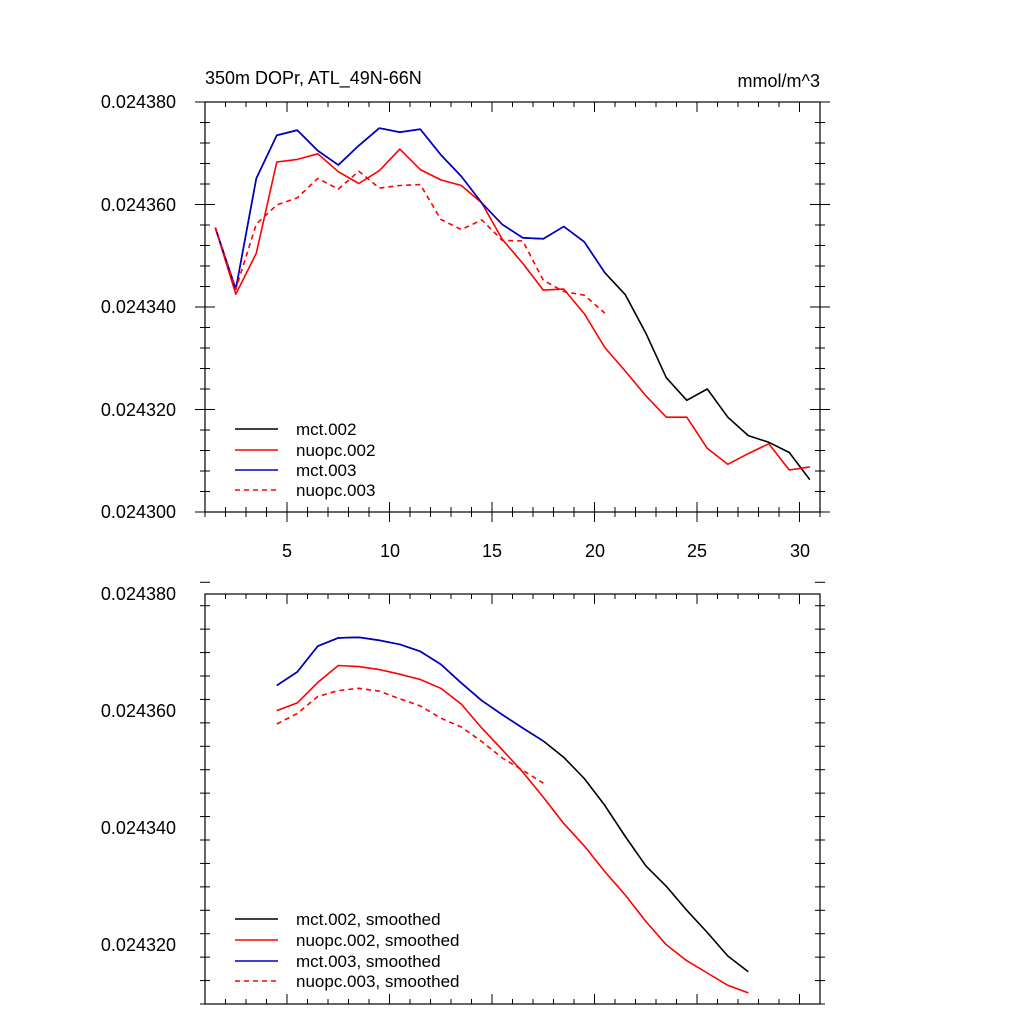 This screenshot has width=1024, height=1024. Describe the element at coordinates (378, 981) in the screenshot. I see `legend-label-nuopc-003-smoothed: nuopc.003, smoothed` at that location.